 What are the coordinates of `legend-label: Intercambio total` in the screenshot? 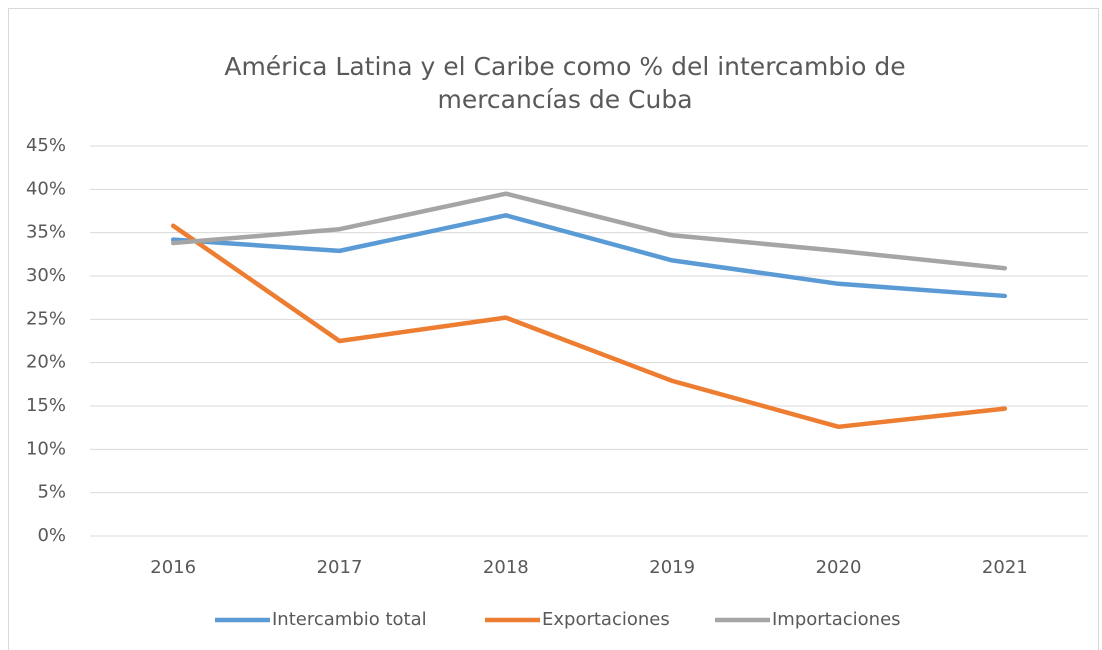 It's located at (349, 619).